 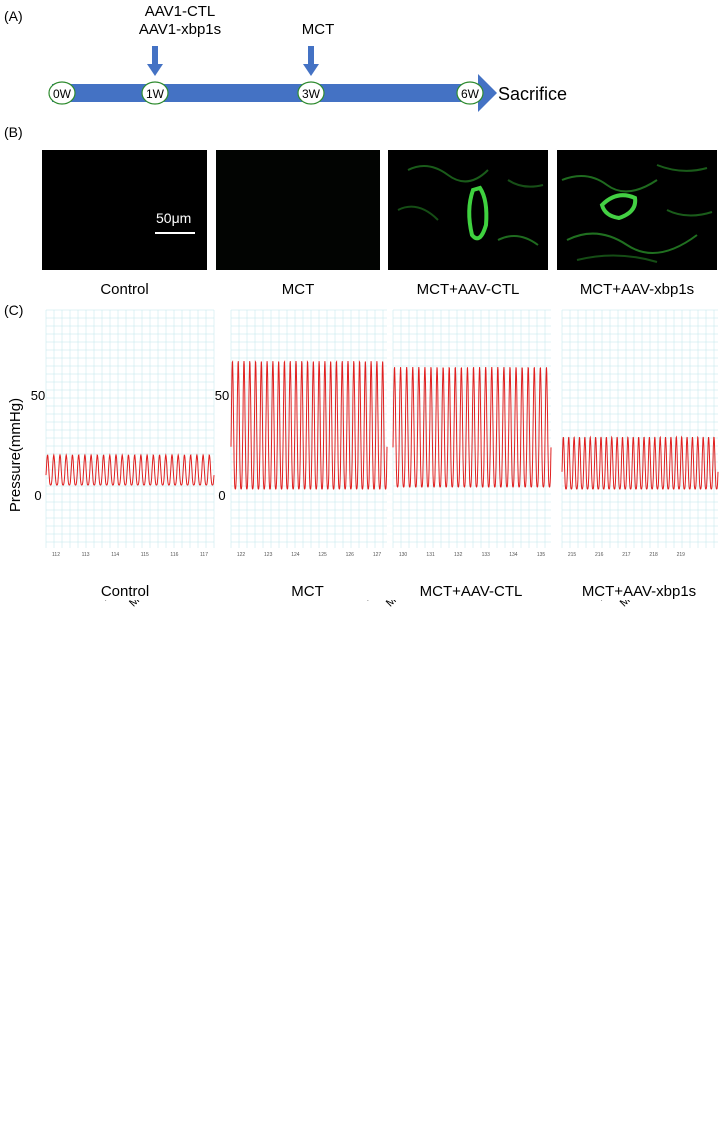 What do you see at coordinates (377, 555) in the screenshot?
I see `trace-x-tick: 127` at bounding box center [377, 555].